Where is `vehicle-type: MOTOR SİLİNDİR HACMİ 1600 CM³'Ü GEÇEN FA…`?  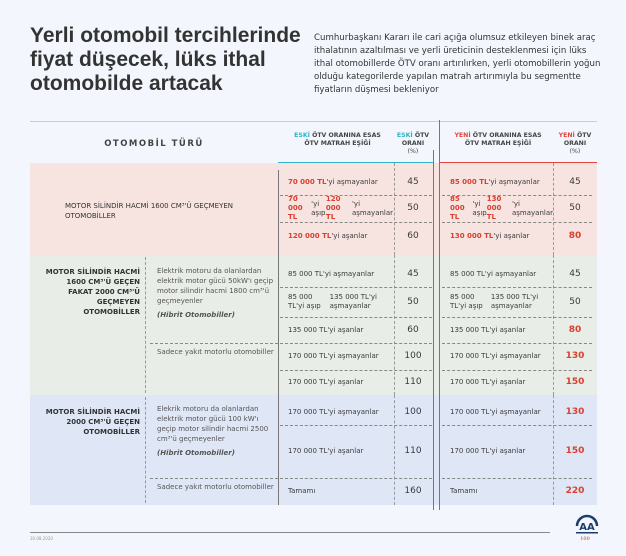 vehicle-type: MOTOR SİLİNDİR HACMİ 1600 CM³'Ü GEÇEN FA… is located at coordinates (92, 292).